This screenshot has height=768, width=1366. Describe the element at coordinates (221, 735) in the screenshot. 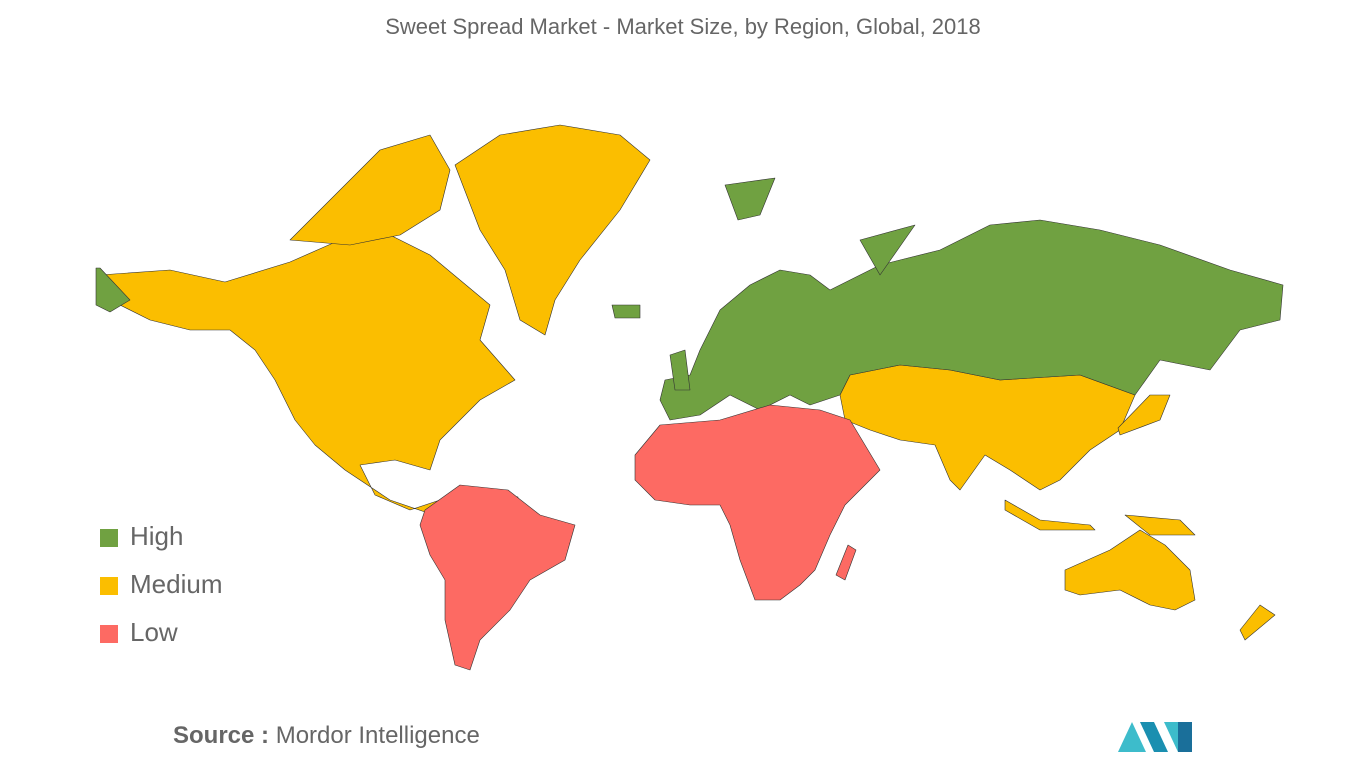

I see `source-label: Source :` at that location.